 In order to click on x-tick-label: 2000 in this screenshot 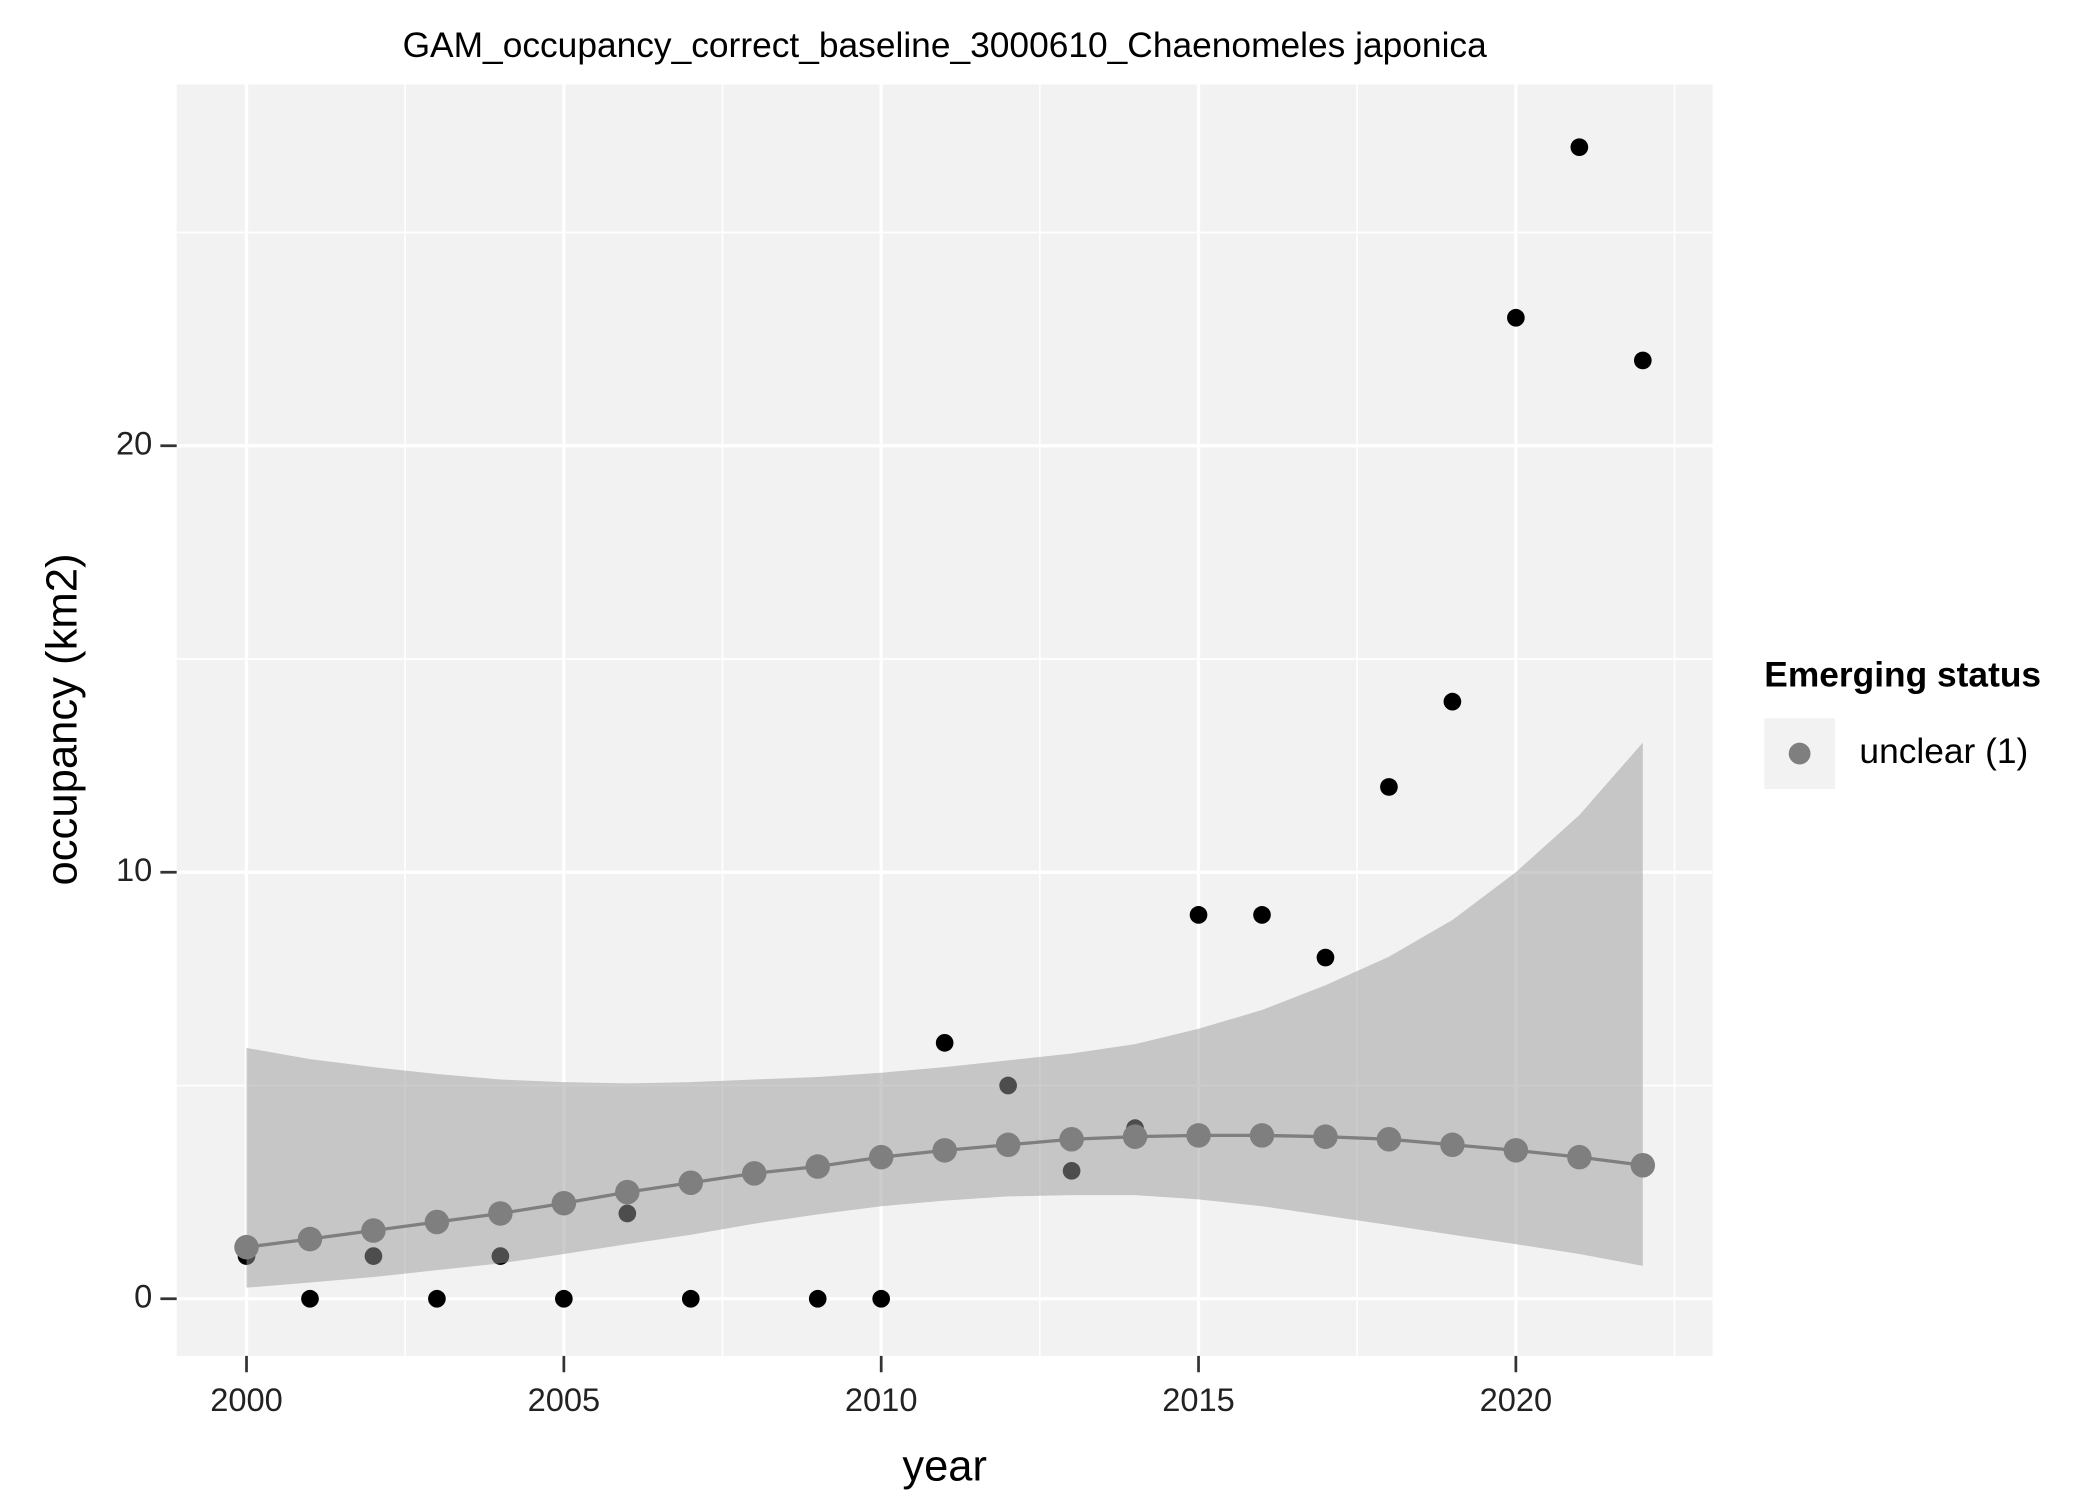, I will do `click(246, 1399)`.